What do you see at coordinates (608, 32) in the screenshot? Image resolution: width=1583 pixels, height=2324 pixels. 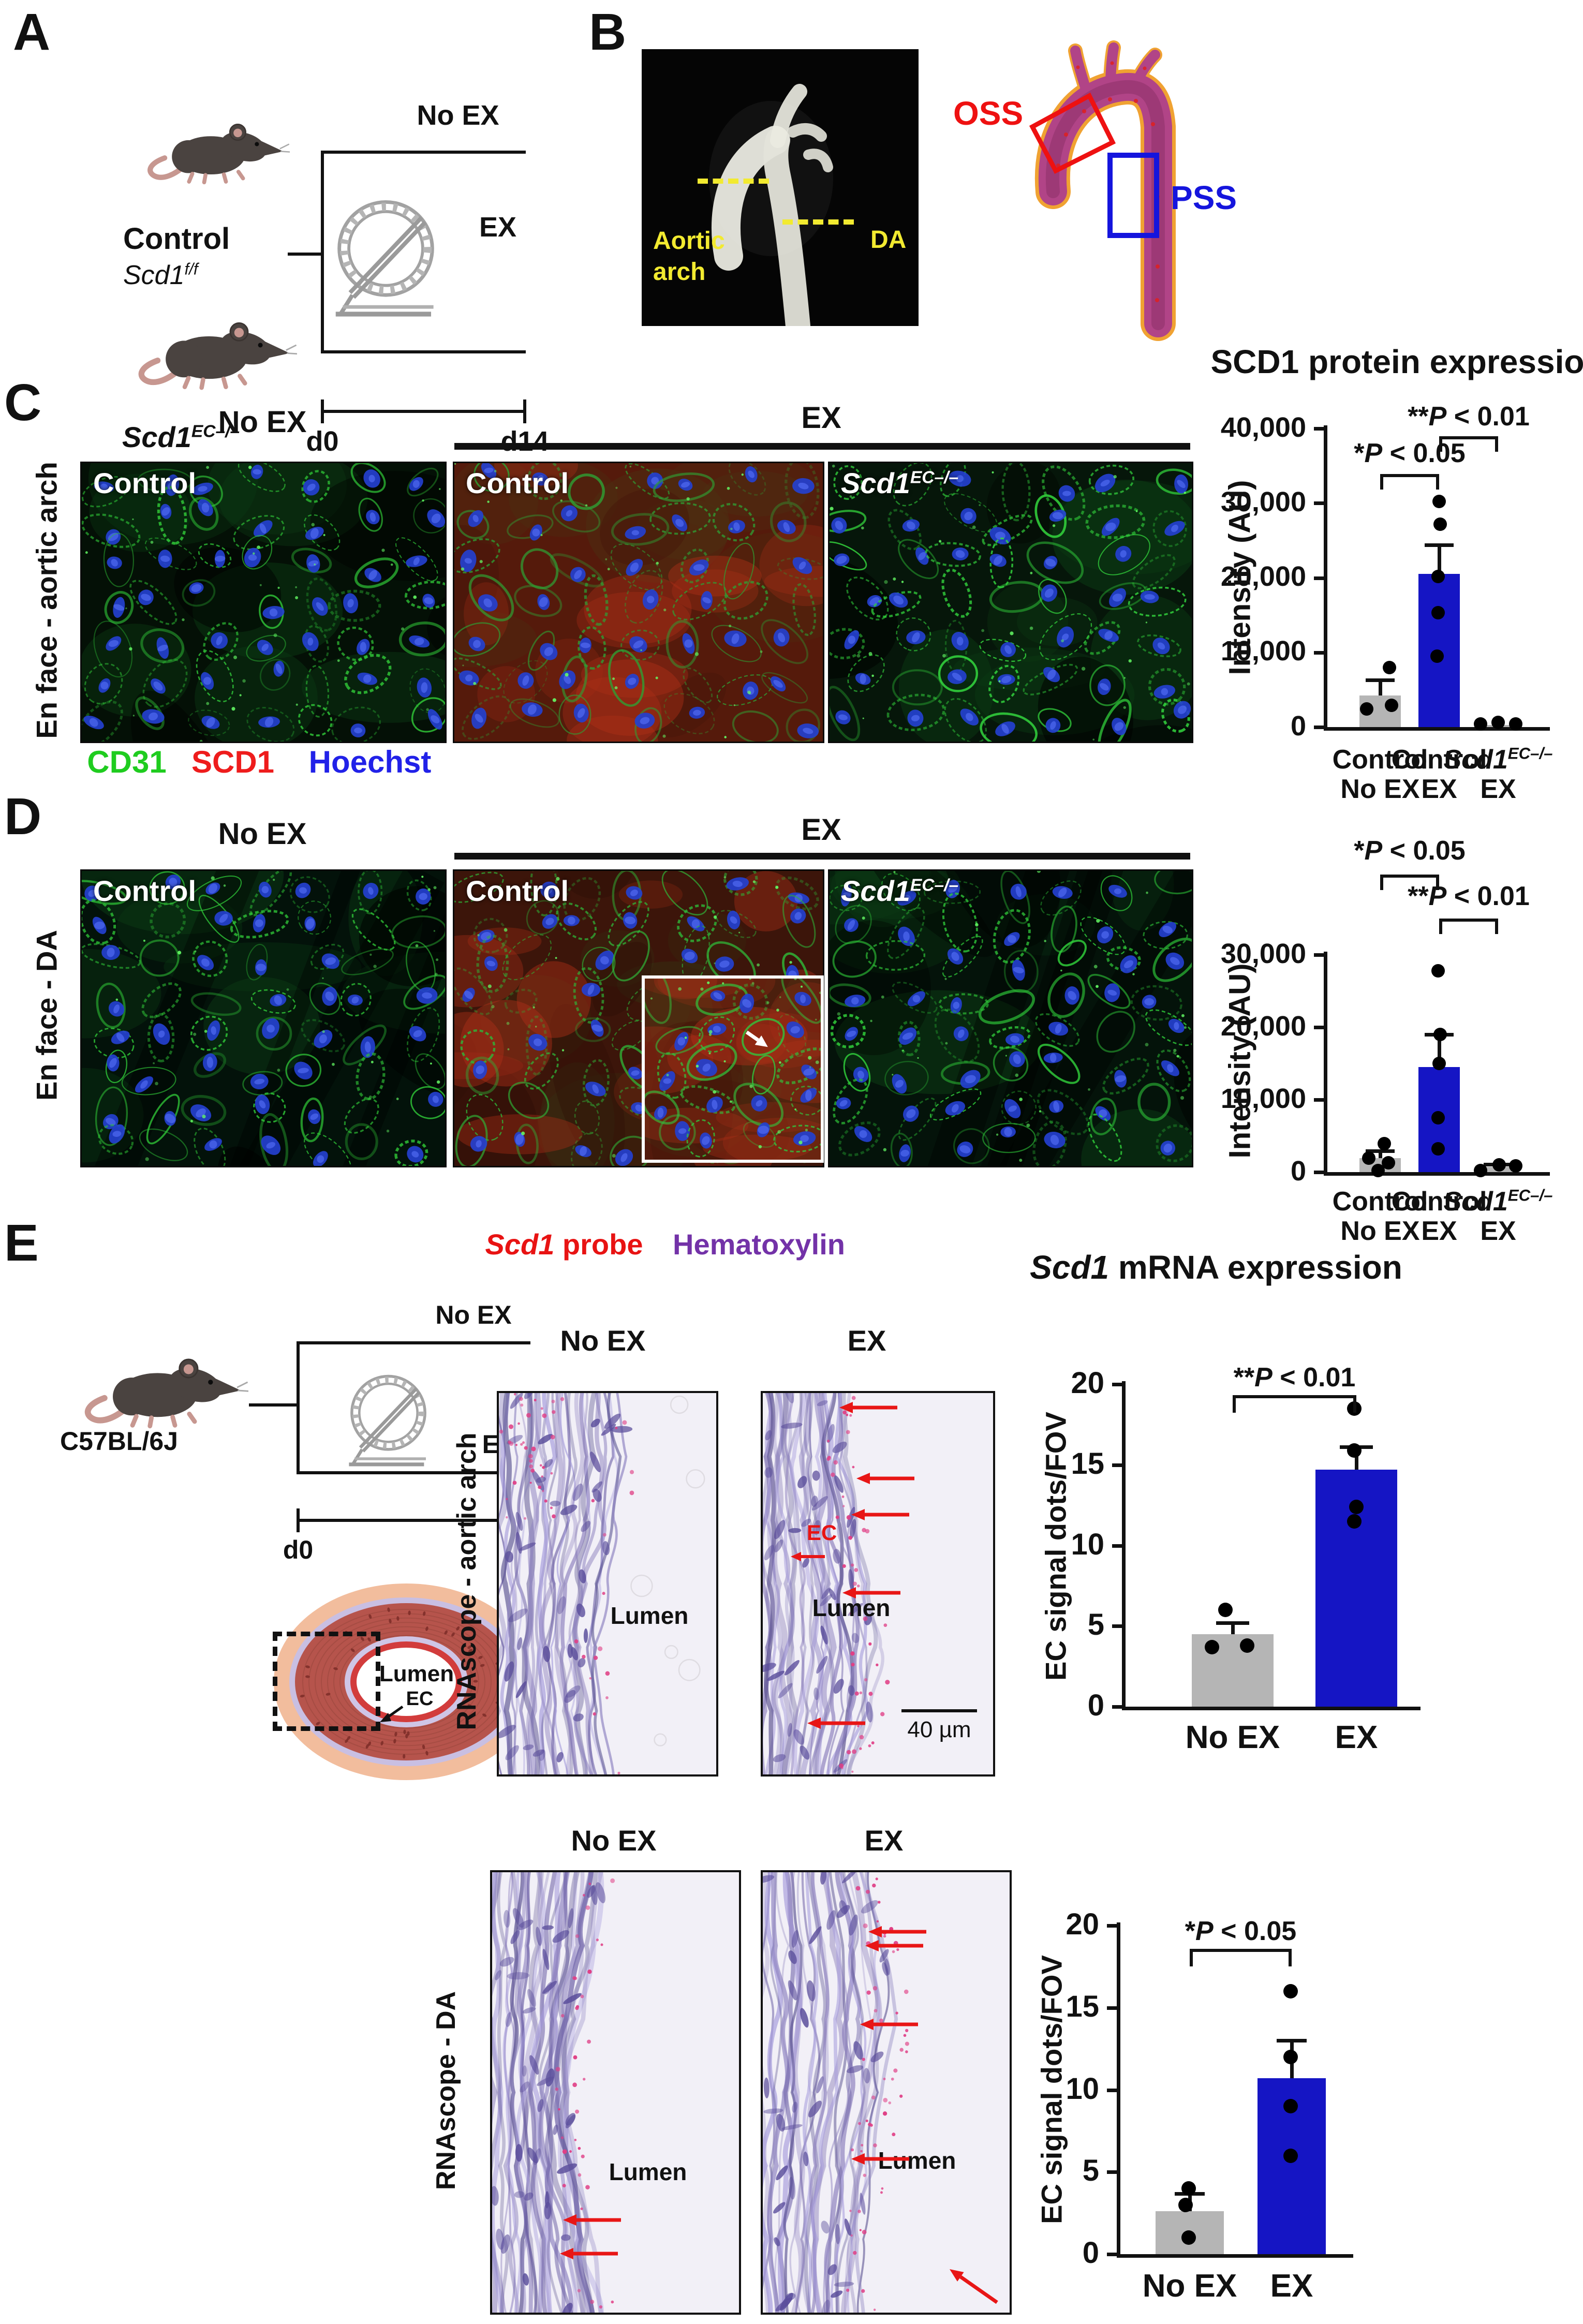 I see `panel-b-label: B` at bounding box center [608, 32].